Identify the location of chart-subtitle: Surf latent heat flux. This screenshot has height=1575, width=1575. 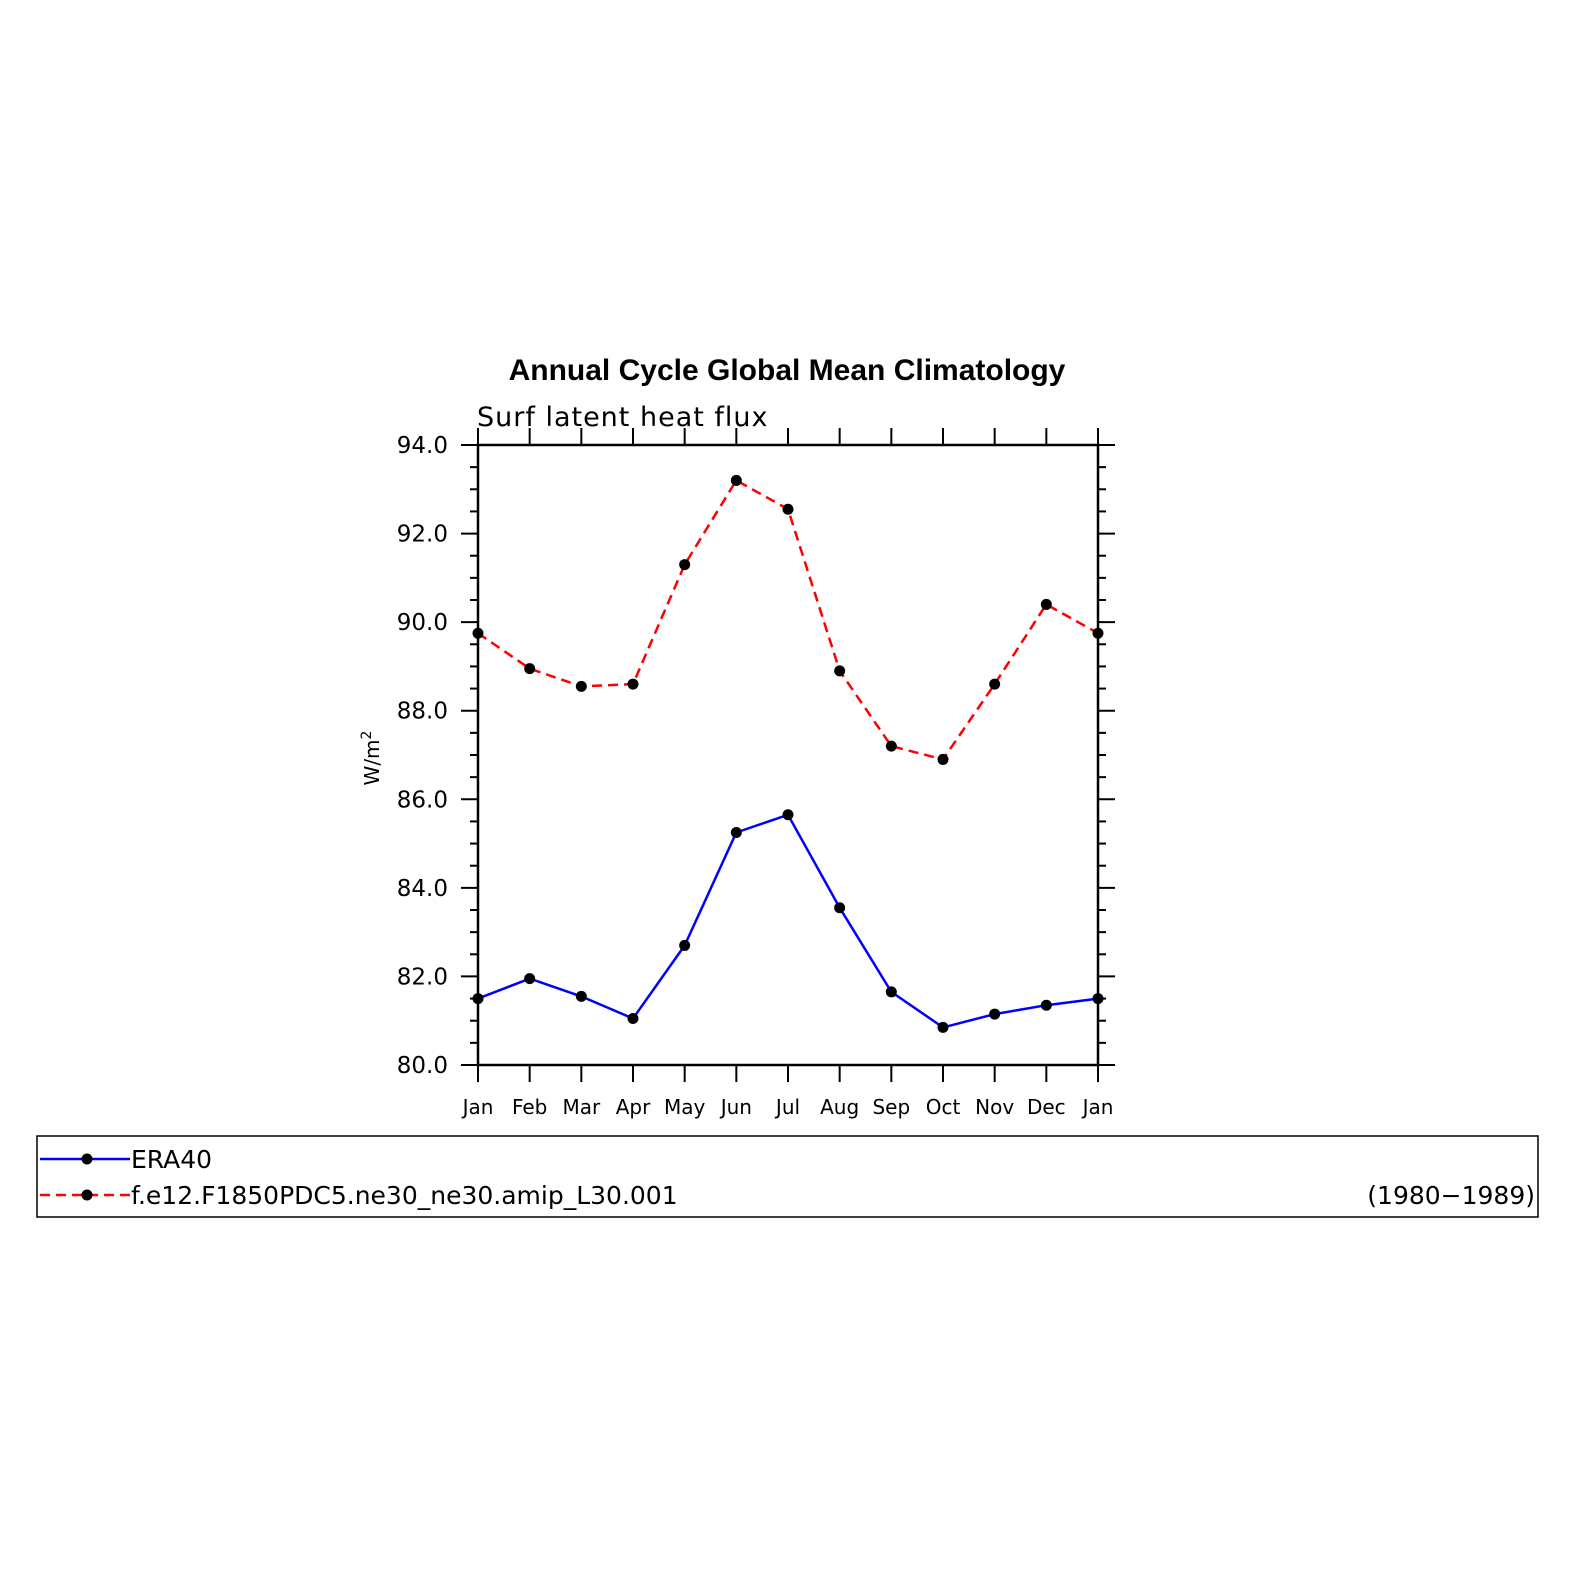
(623, 417).